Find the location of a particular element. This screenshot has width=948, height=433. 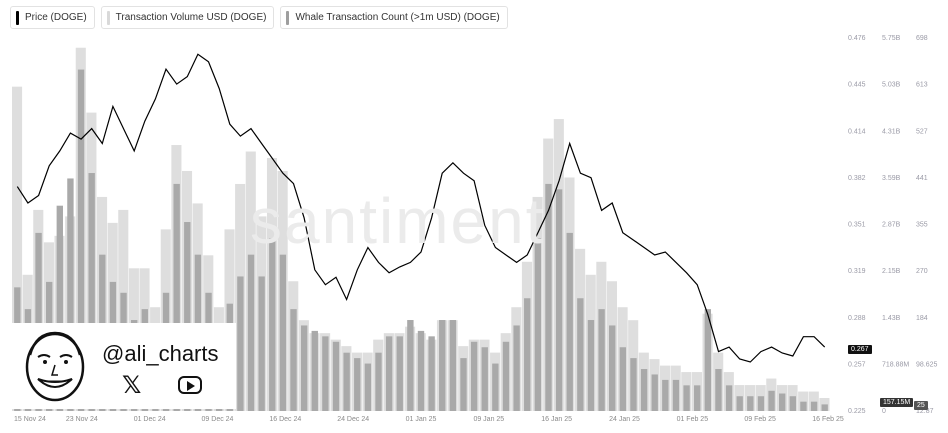

author-brand: @ali_charts 𝕏 is located at coordinates (123, 366).